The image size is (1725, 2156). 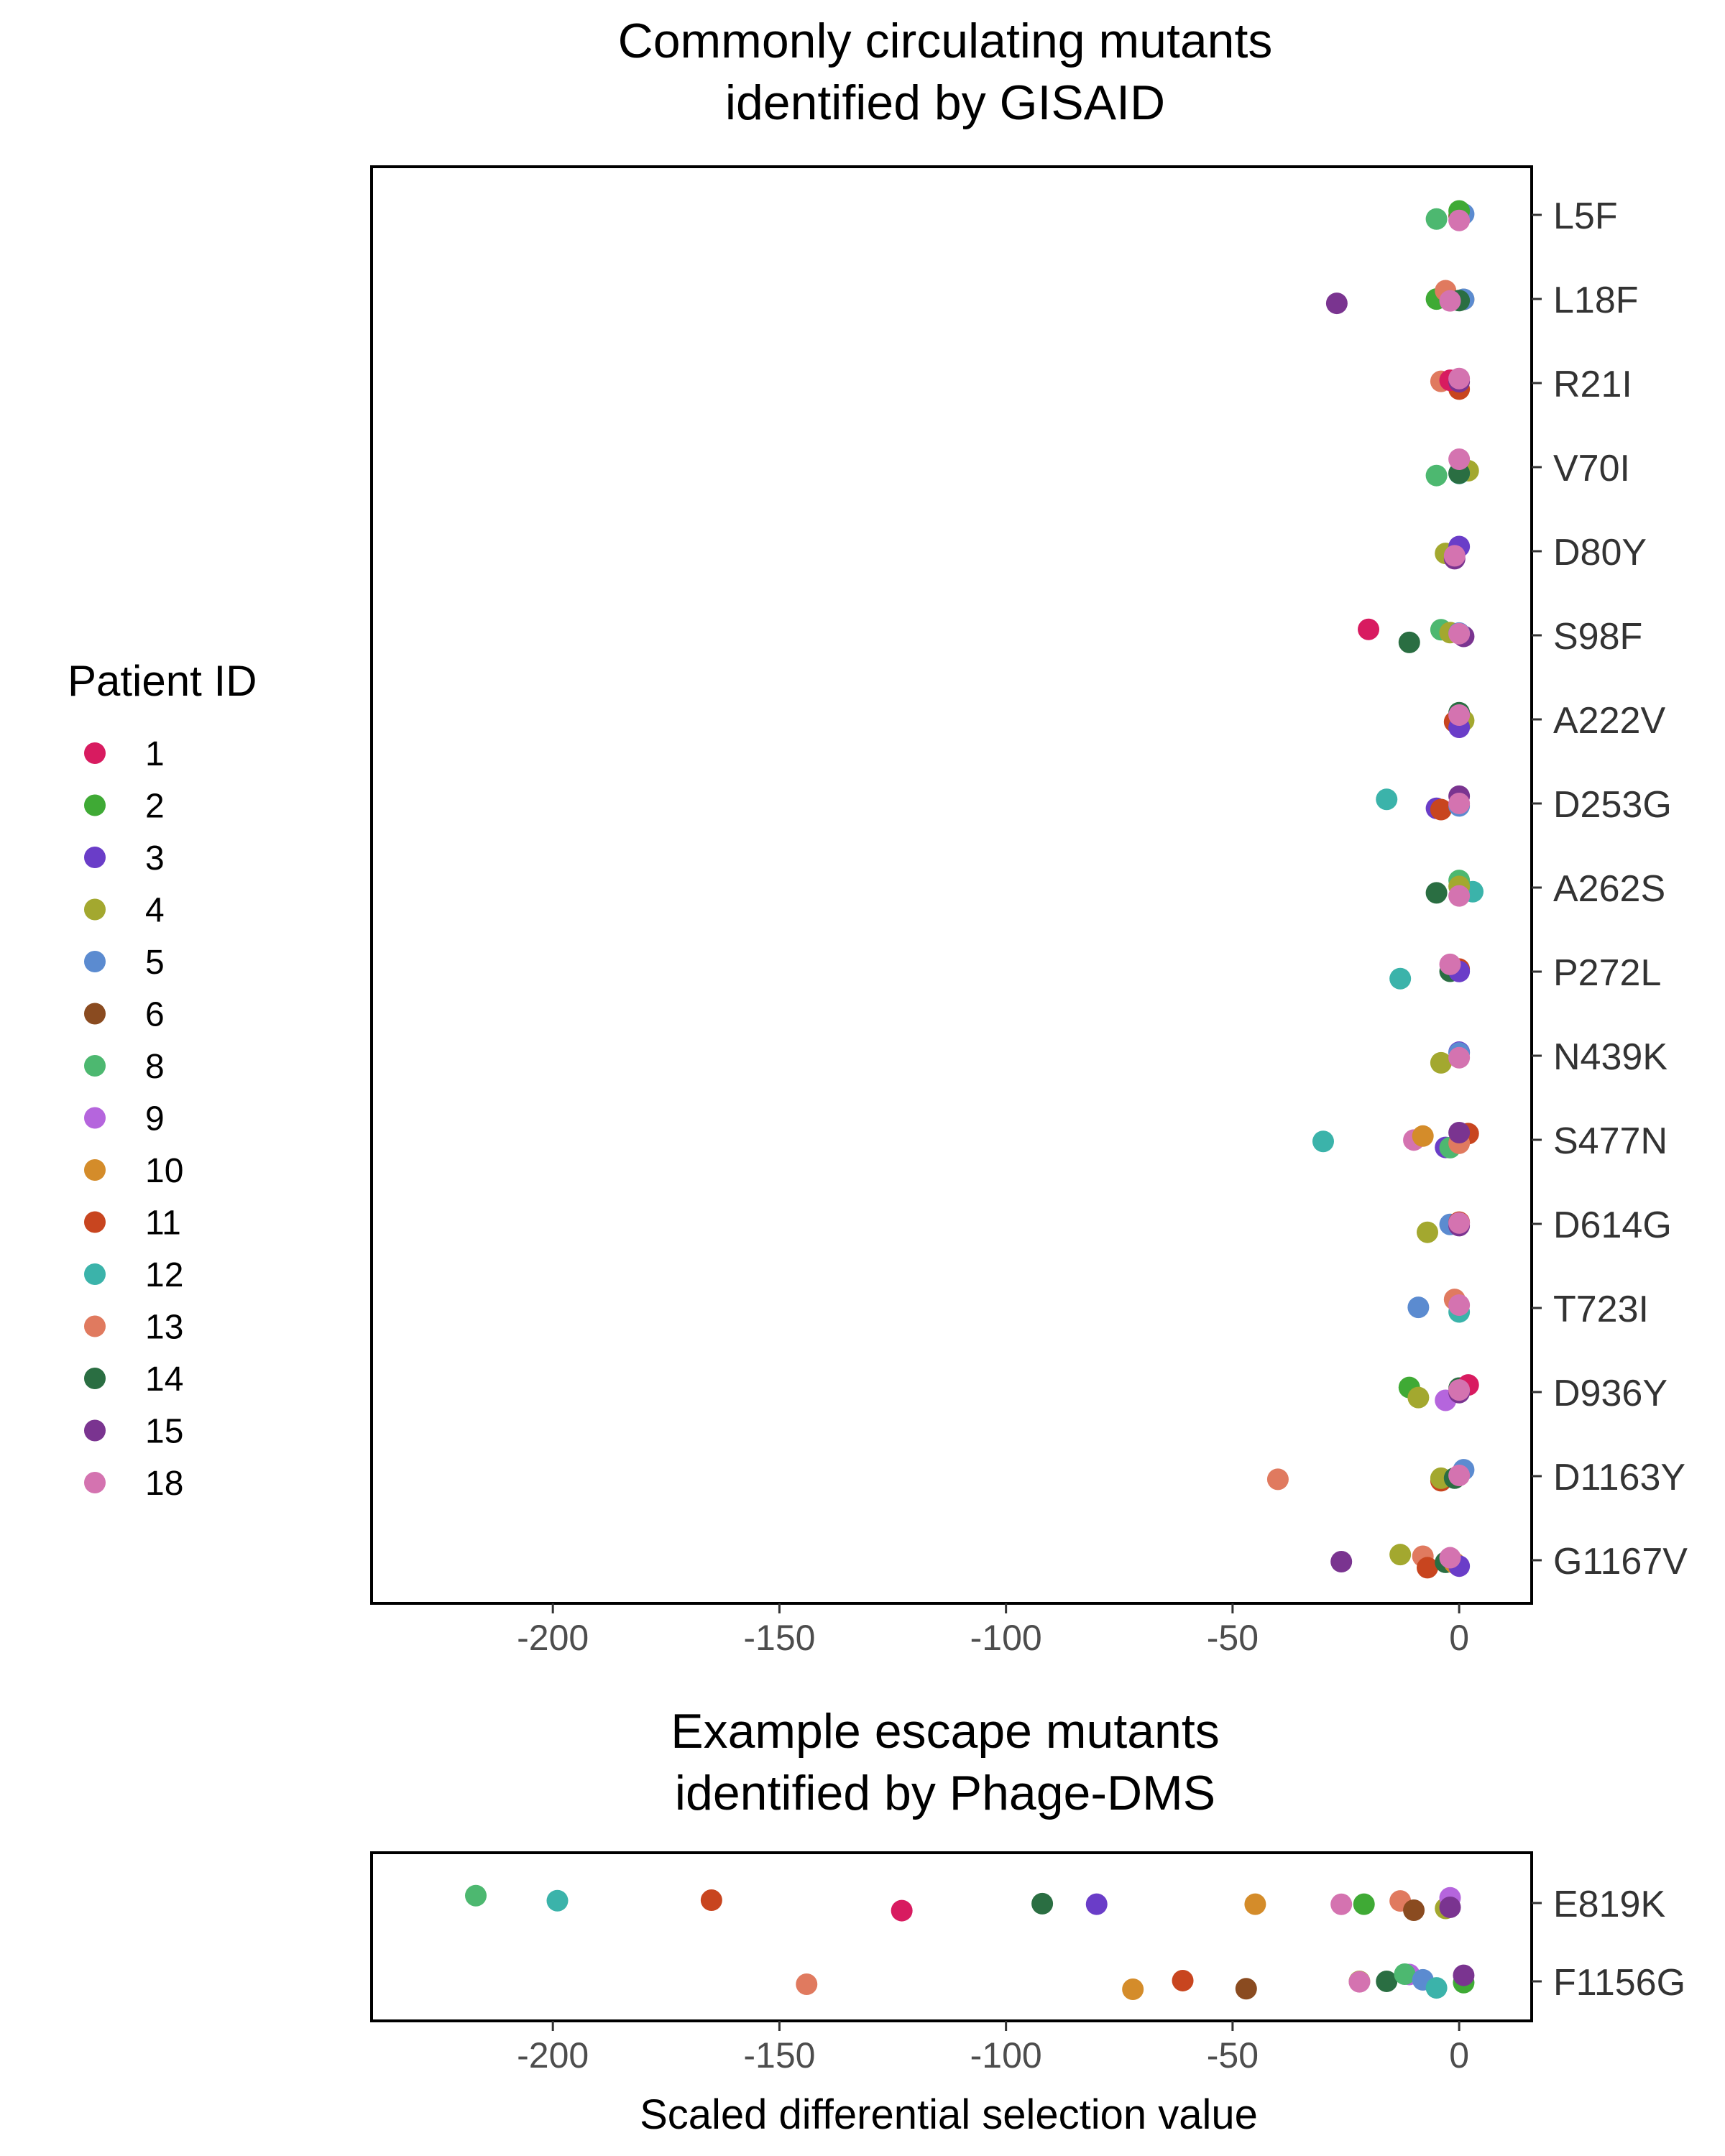 I want to click on y-tick-label: L18F, so click(x=1596, y=301).